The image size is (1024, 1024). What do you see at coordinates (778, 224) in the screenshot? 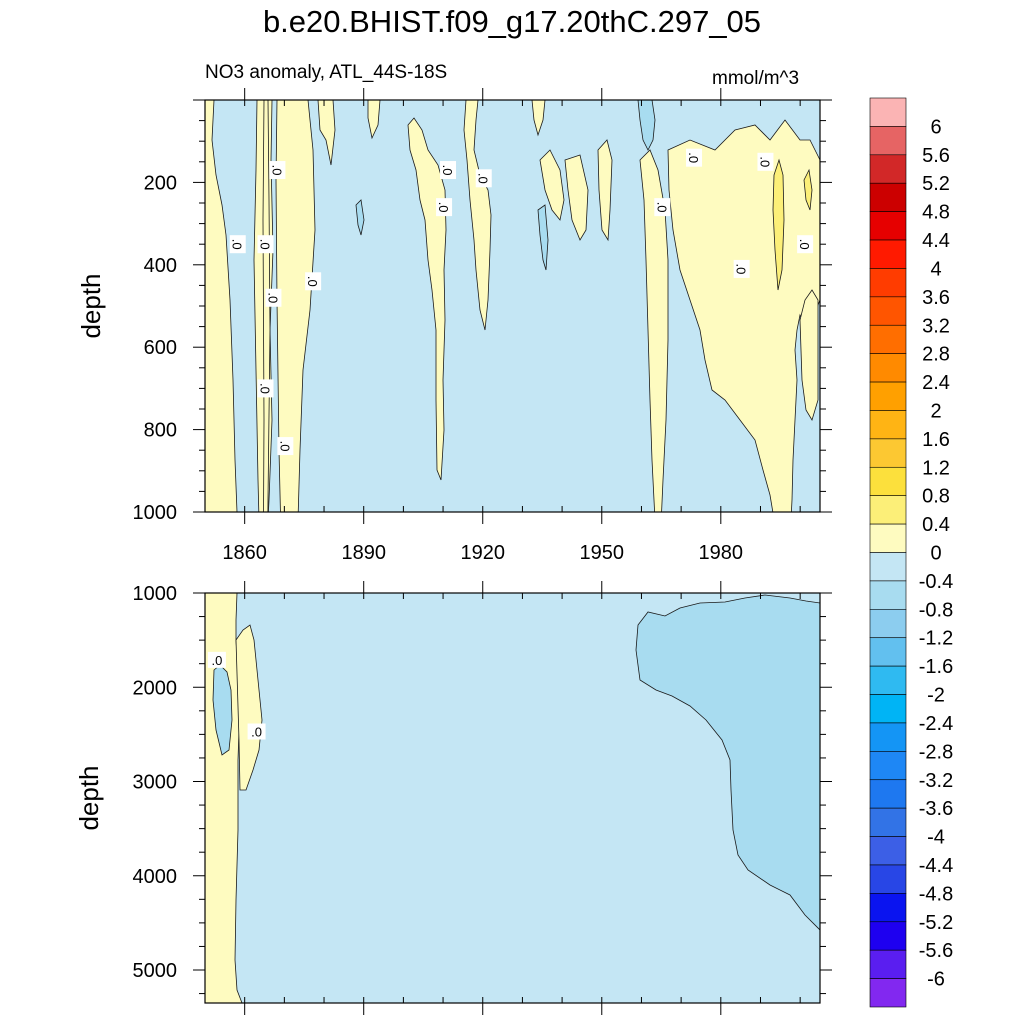
I see `upper-positive-04-08-region` at bounding box center [778, 224].